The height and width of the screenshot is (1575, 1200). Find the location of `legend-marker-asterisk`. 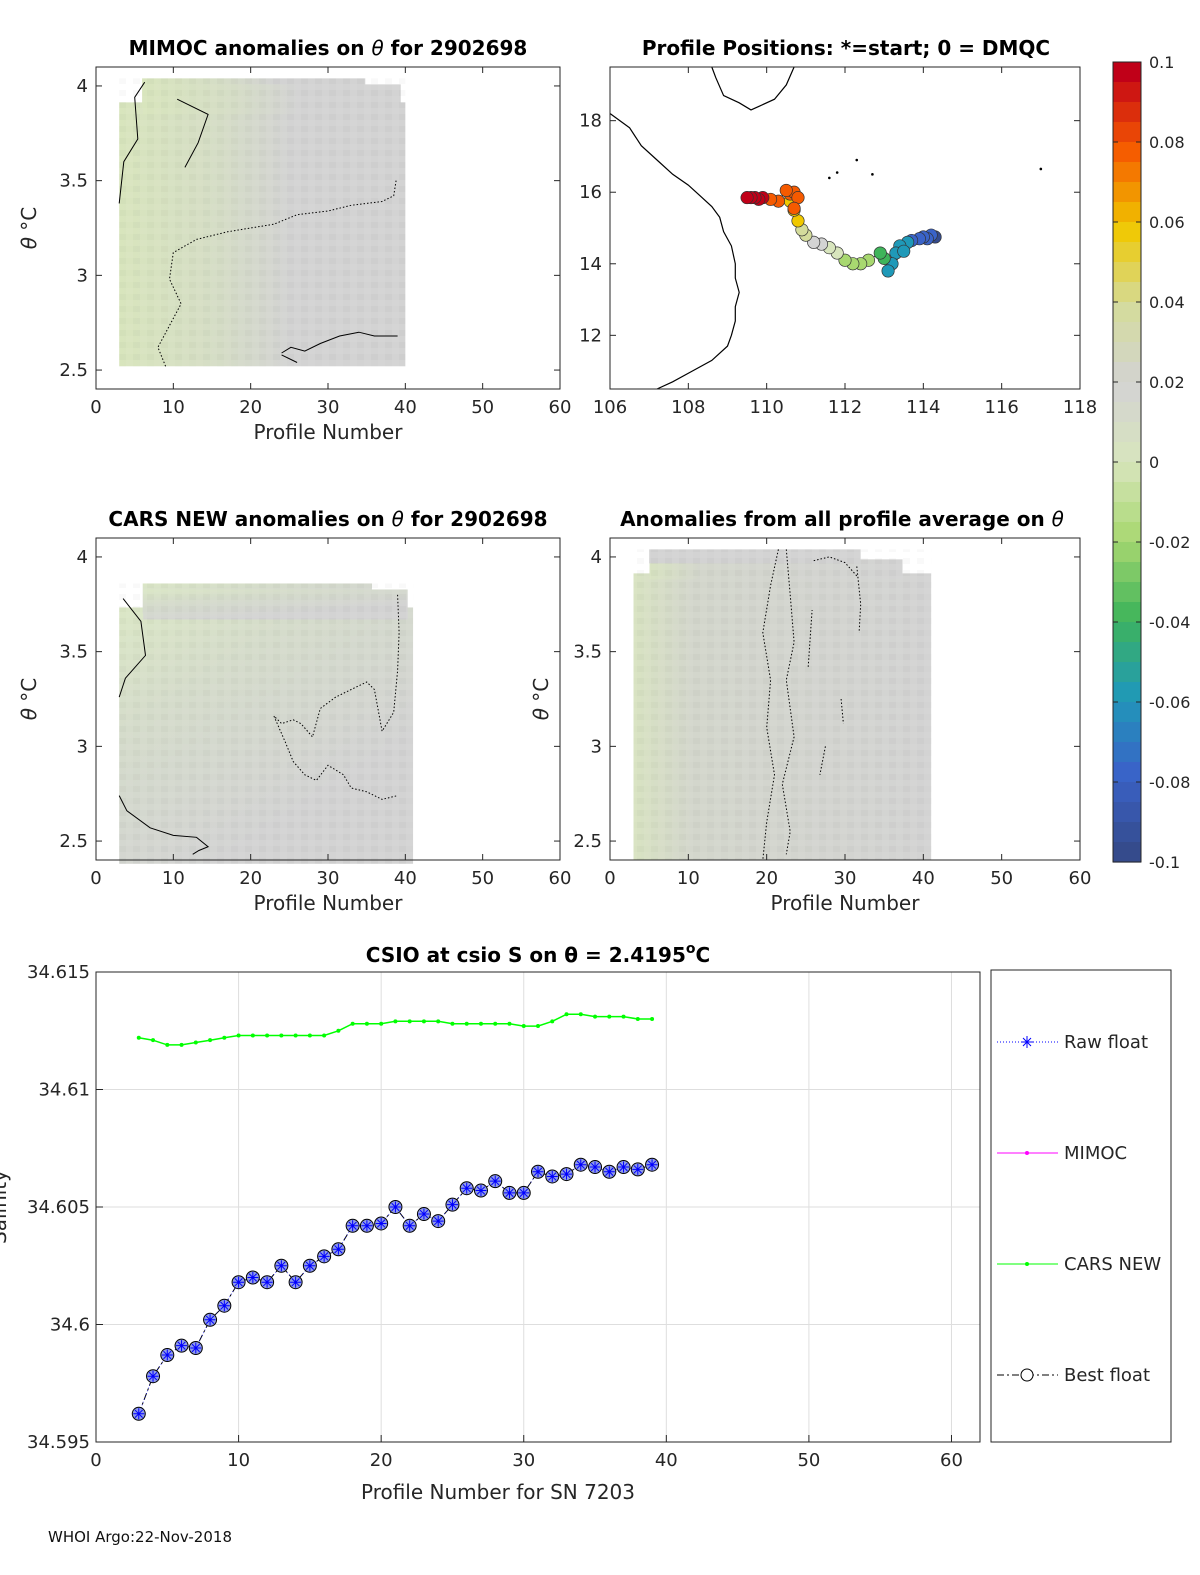

legend-marker-asterisk is located at coordinates (1027, 1042).